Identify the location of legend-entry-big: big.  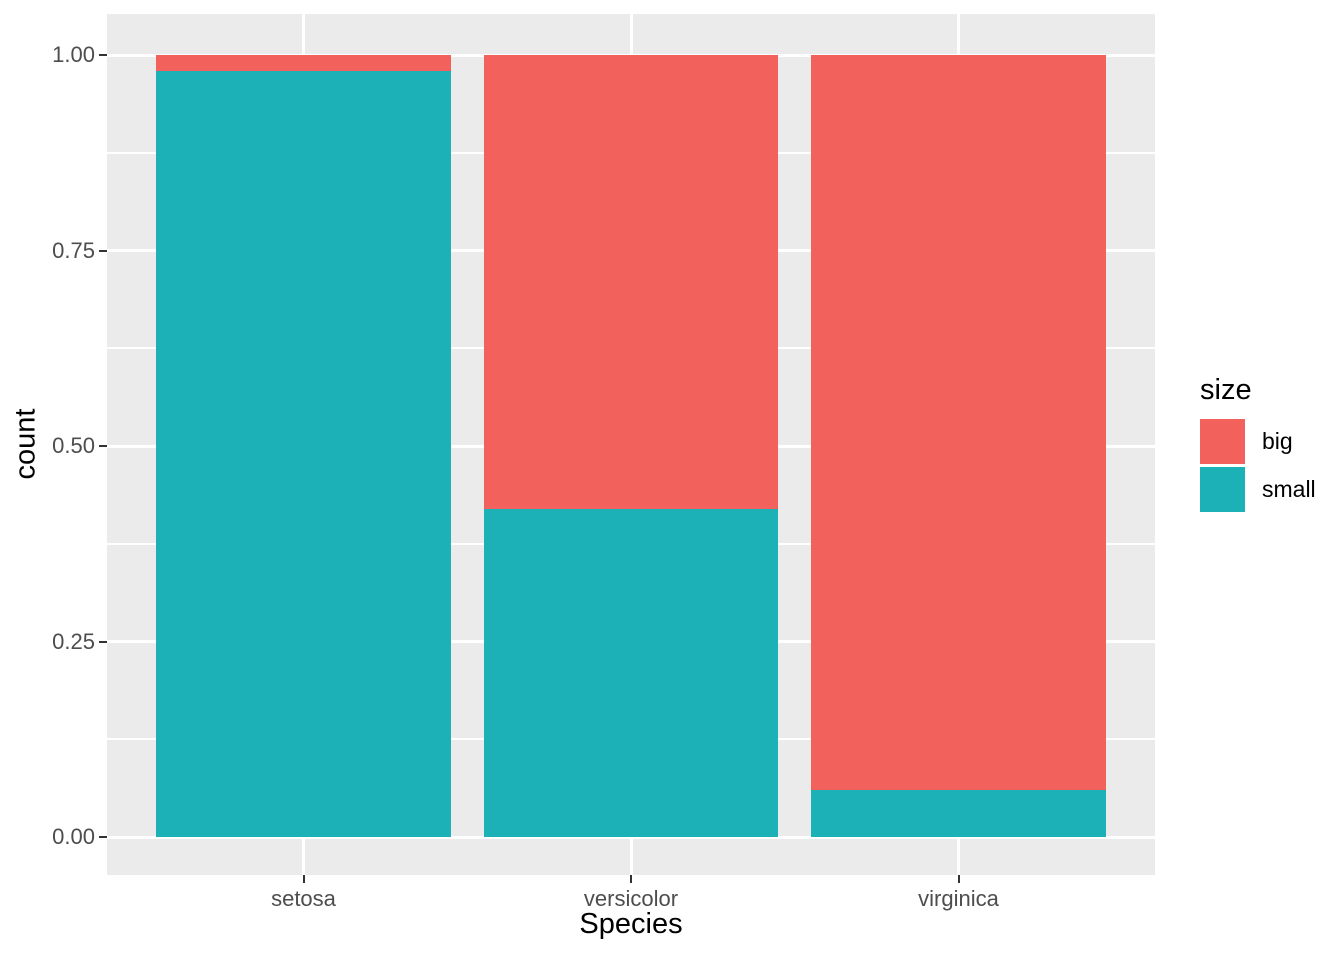
(1258, 441).